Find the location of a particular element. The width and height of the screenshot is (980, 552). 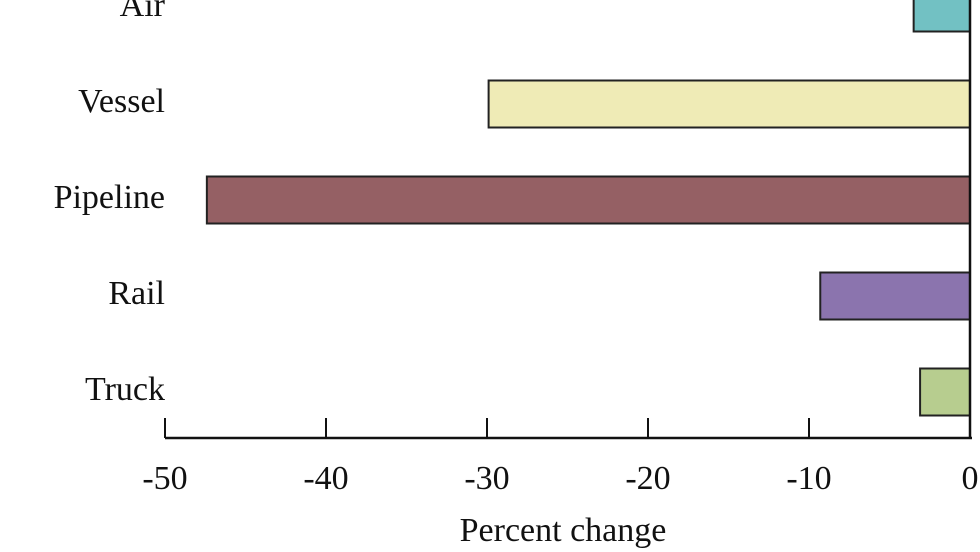

x-tick-label: -30 is located at coordinates (486, 478).